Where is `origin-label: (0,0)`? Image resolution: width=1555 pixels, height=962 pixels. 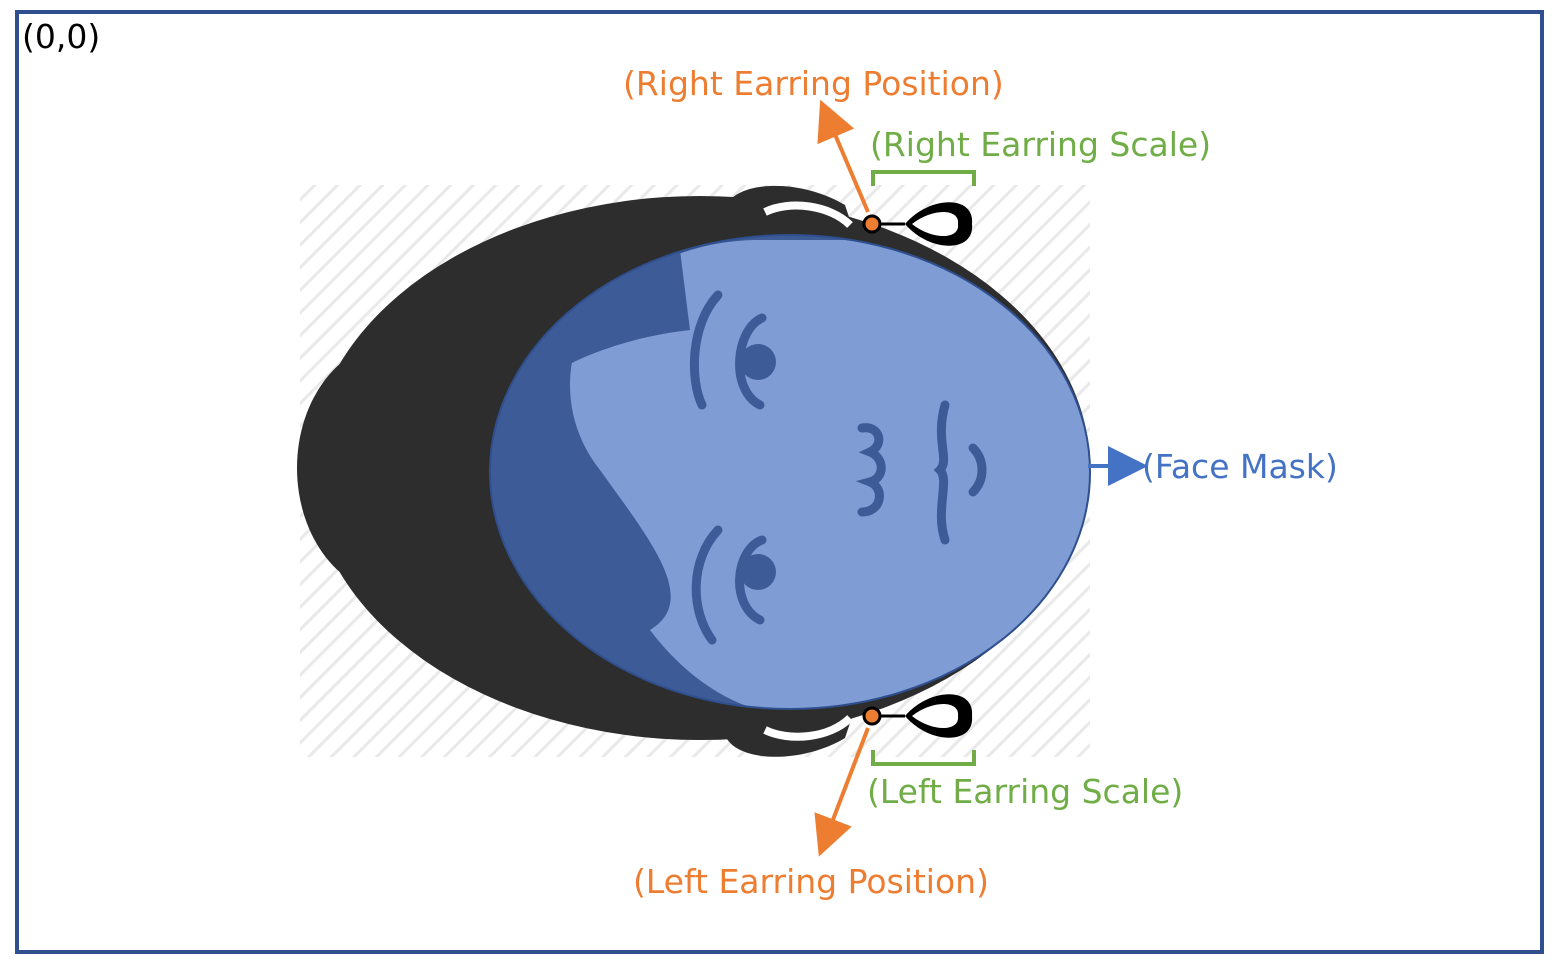
origin-label: (0,0) is located at coordinates (61, 36).